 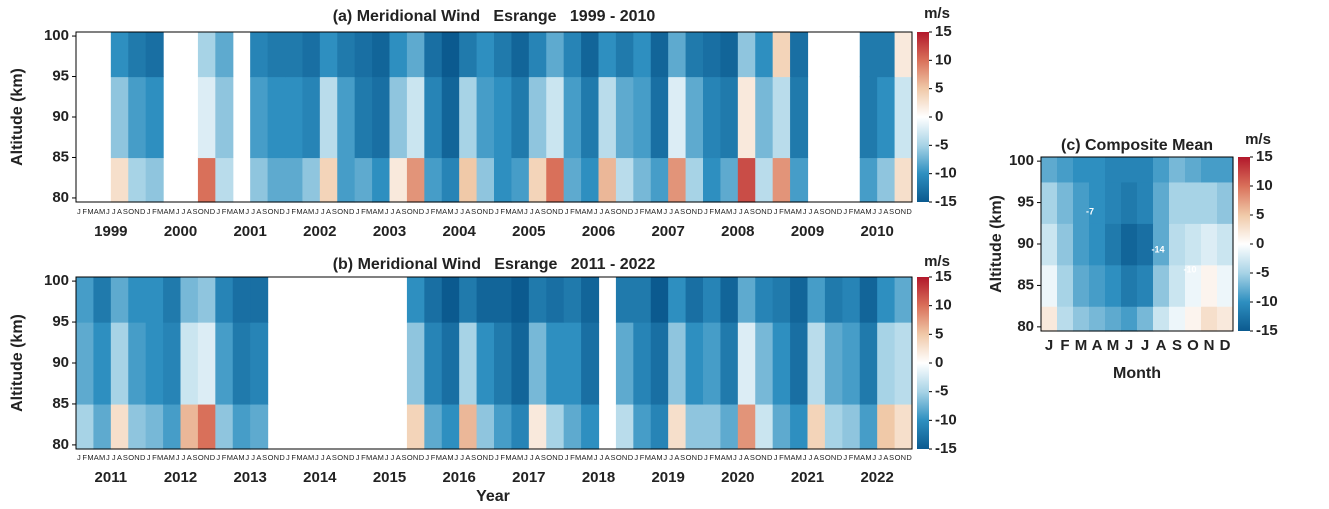 I want to click on x-year-label: 2004, so click(x=459, y=231).